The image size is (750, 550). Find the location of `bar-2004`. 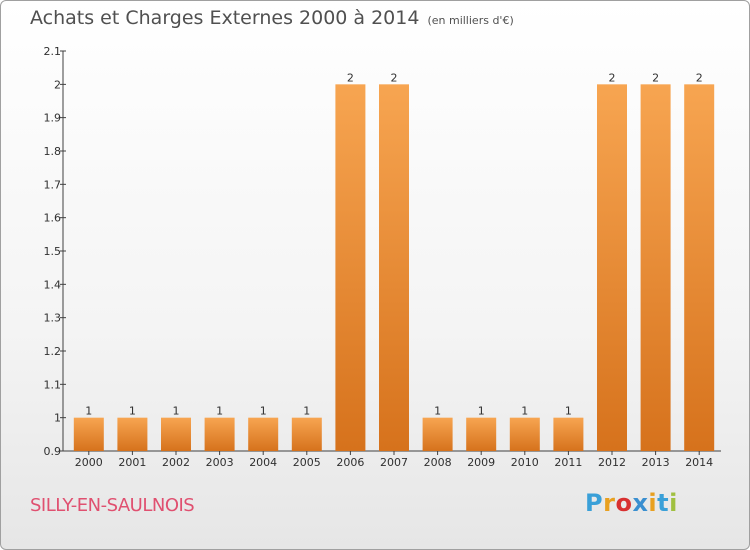

bar-2004 is located at coordinates (263, 434).